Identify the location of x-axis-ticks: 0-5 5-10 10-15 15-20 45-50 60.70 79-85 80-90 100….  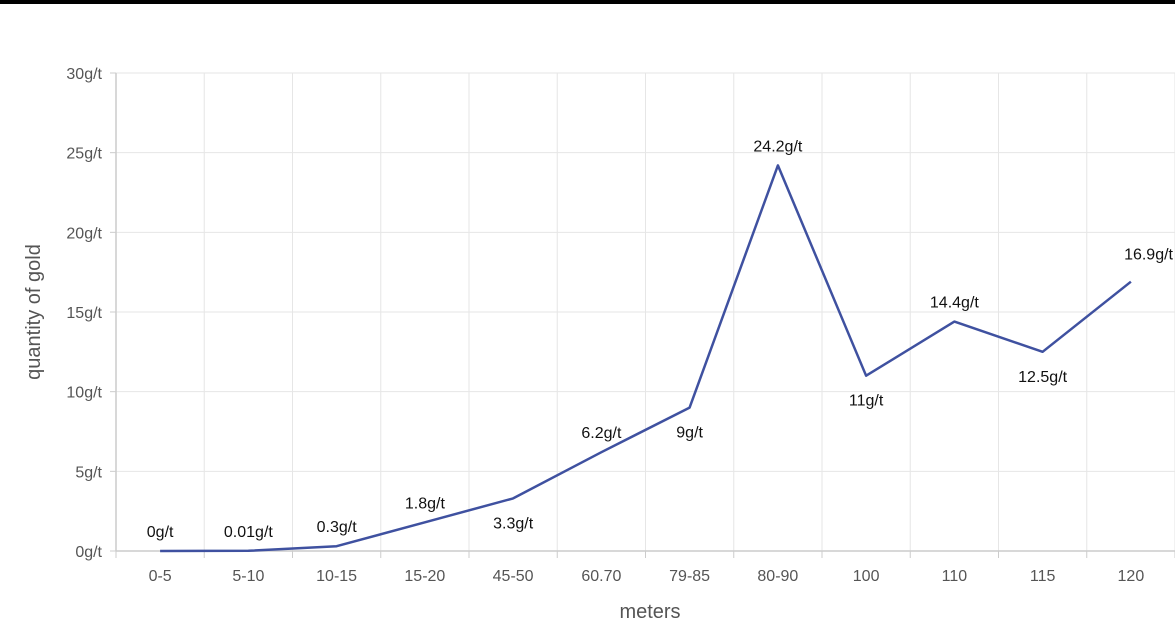
(645, 568).